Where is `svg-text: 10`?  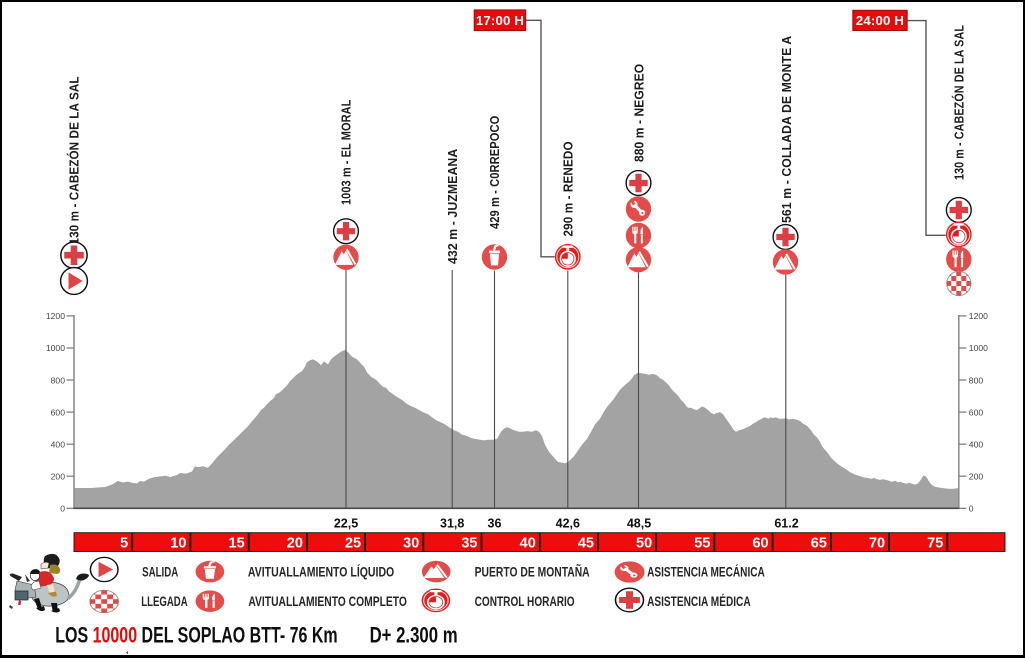
svg-text: 10 is located at coordinates (178, 544).